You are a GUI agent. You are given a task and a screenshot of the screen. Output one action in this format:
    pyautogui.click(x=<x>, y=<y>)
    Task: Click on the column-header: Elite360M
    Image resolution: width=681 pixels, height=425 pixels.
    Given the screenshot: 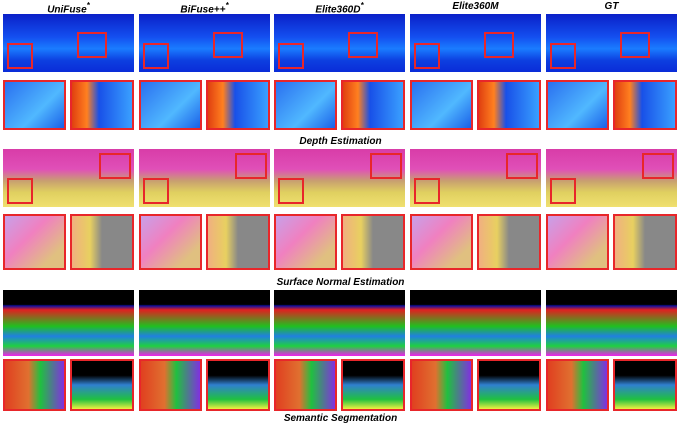 What is the action you would take?
    pyautogui.click(x=475, y=6)
    